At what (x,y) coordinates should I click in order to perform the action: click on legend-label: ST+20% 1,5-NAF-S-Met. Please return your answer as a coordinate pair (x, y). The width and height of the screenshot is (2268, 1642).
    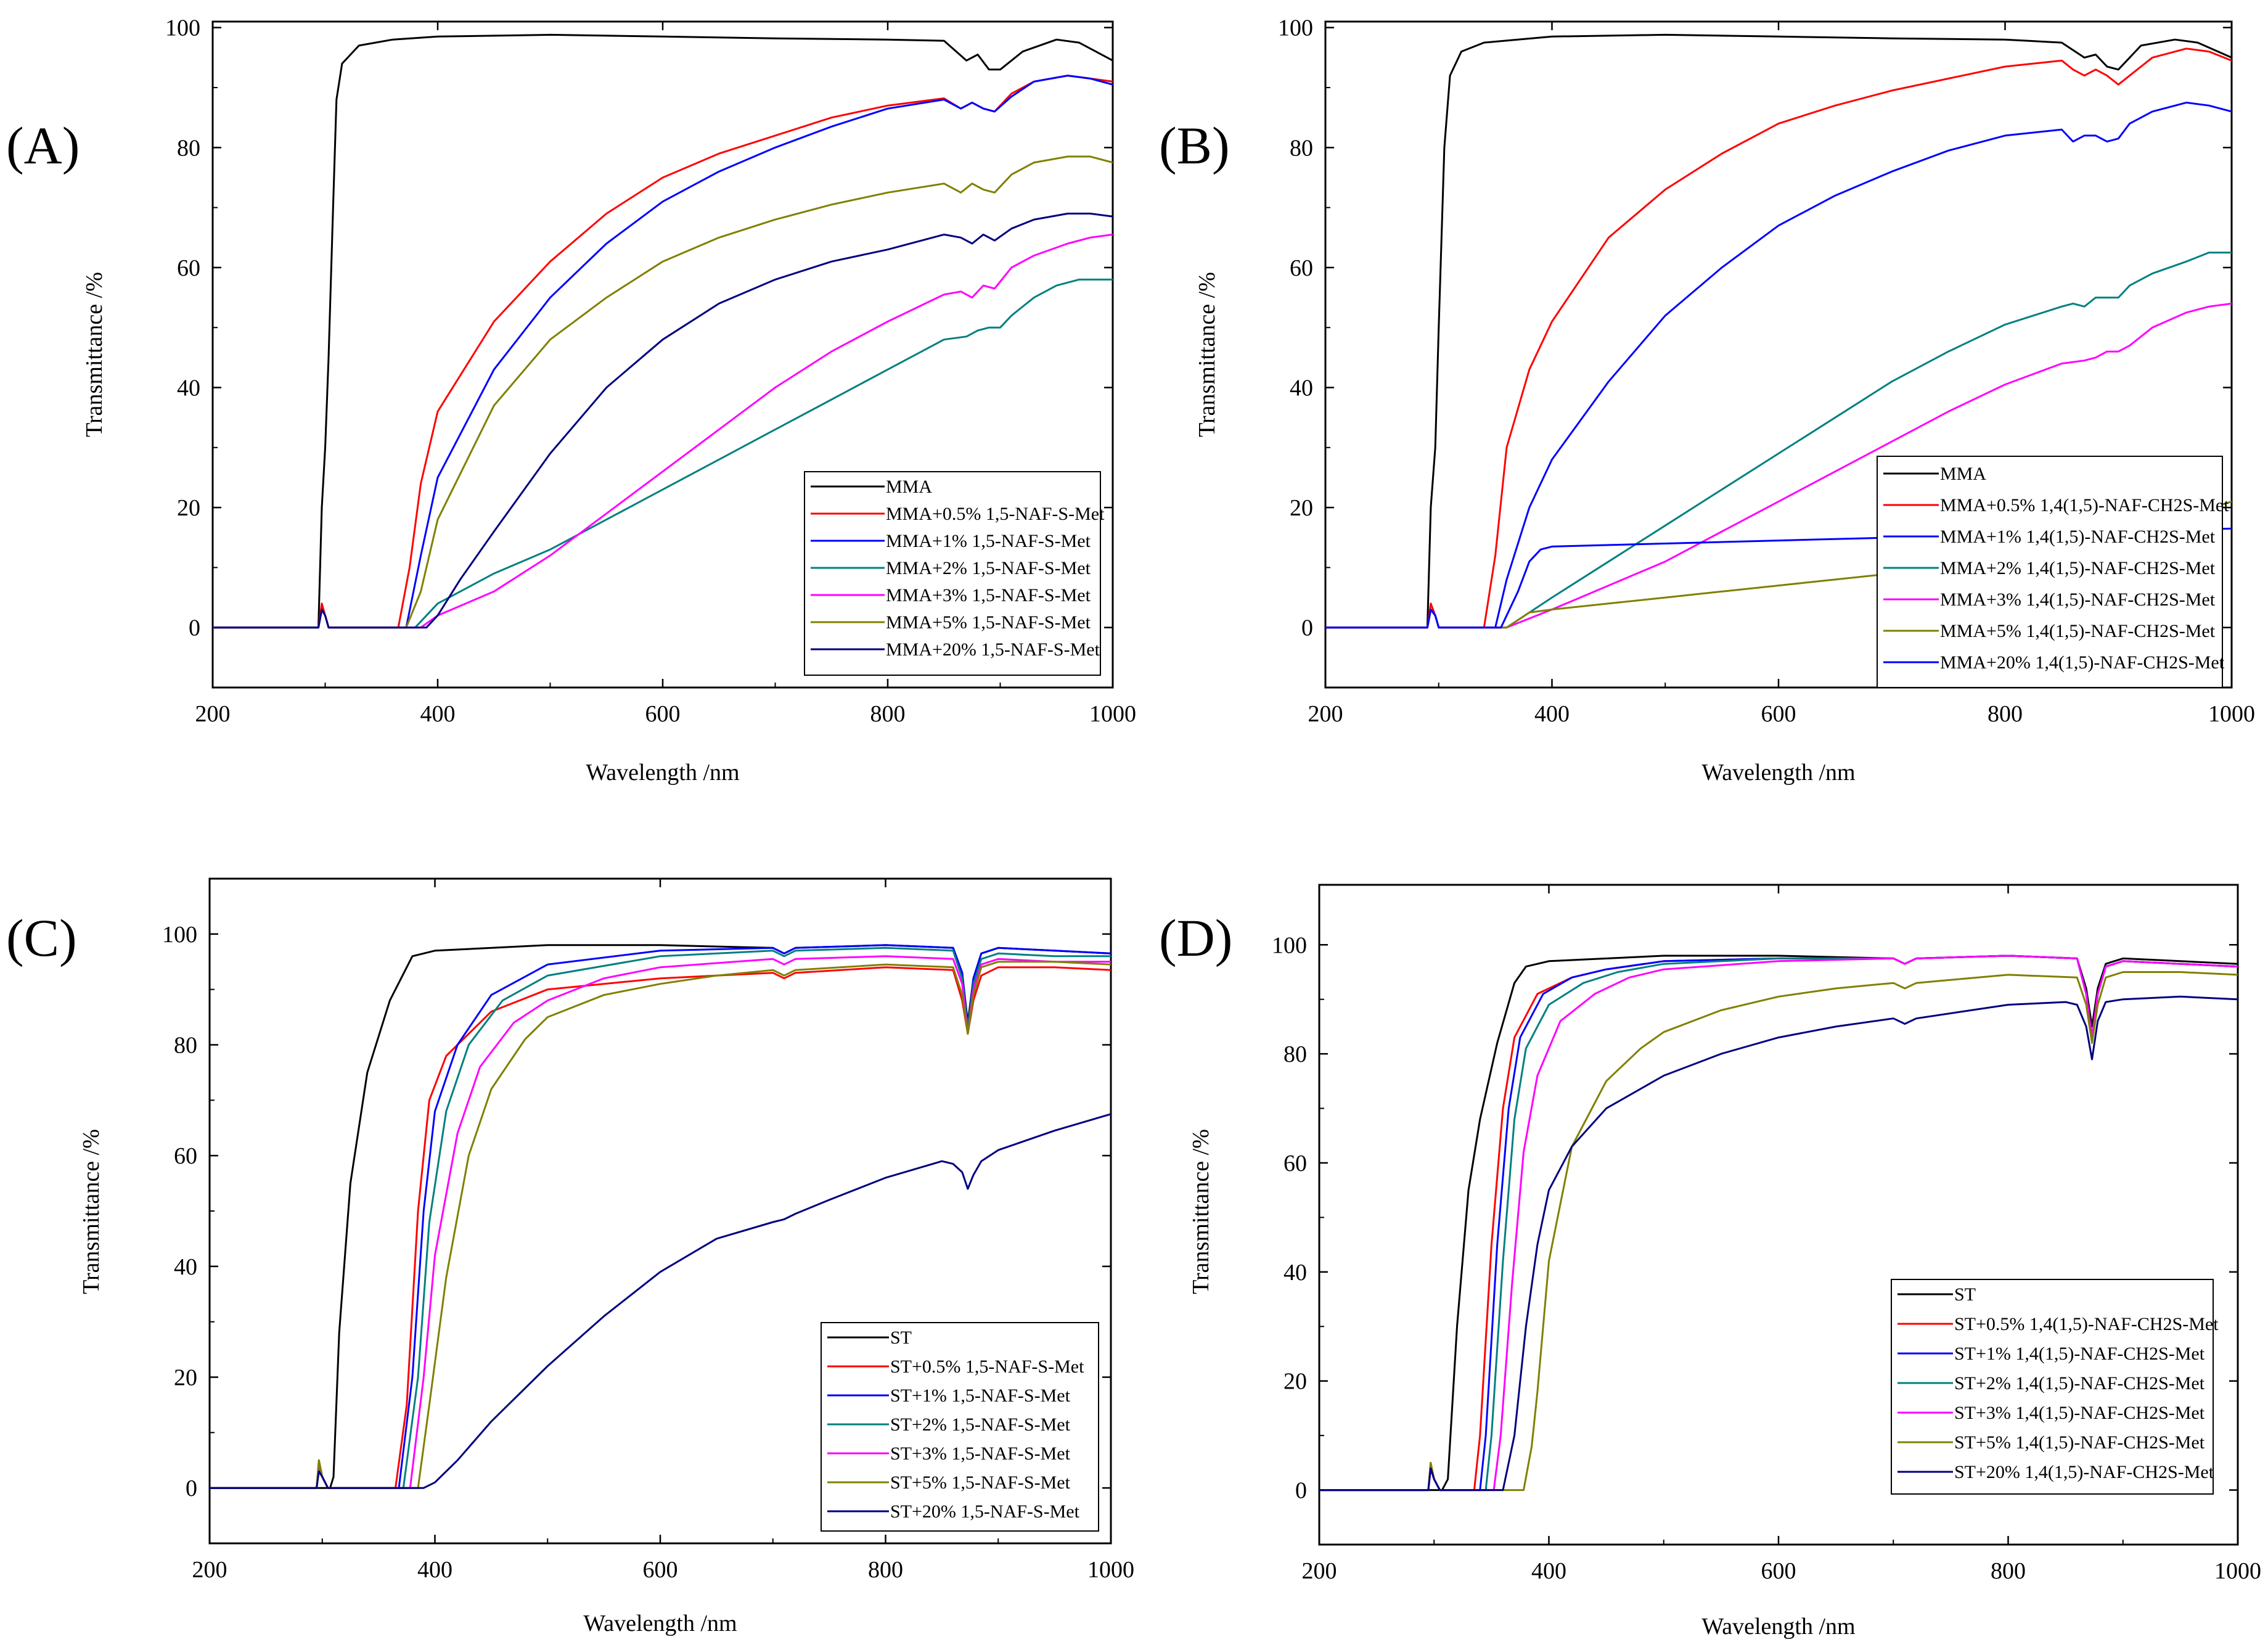
    Looking at the image, I should click on (985, 1511).